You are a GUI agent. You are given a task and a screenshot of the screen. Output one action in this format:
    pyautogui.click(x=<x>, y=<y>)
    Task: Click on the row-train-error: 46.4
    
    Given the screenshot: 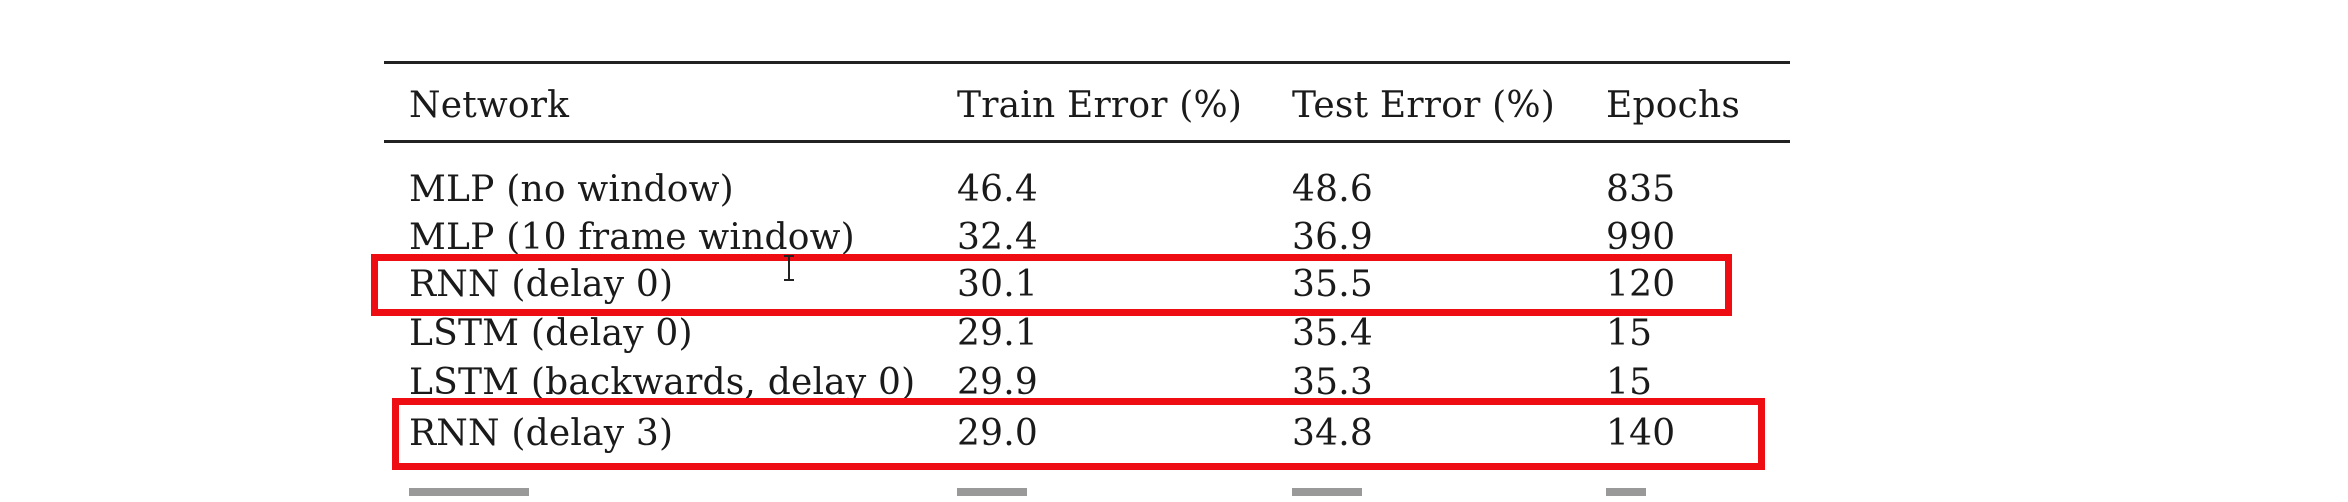 What is the action you would take?
    pyautogui.click(x=997, y=189)
    